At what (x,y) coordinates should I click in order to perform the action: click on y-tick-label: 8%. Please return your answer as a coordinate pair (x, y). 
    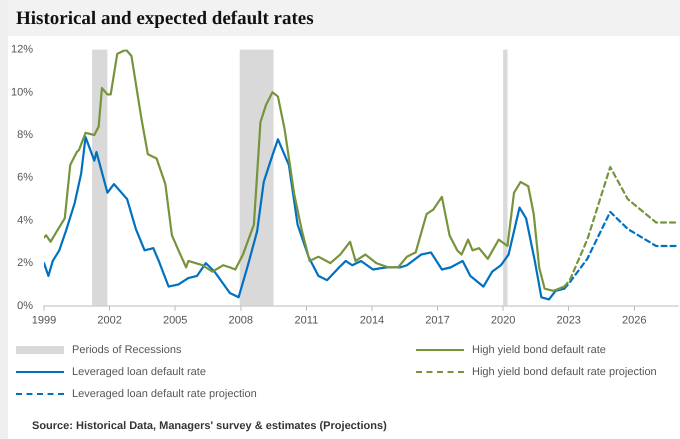
    Looking at the image, I should click on (25, 135).